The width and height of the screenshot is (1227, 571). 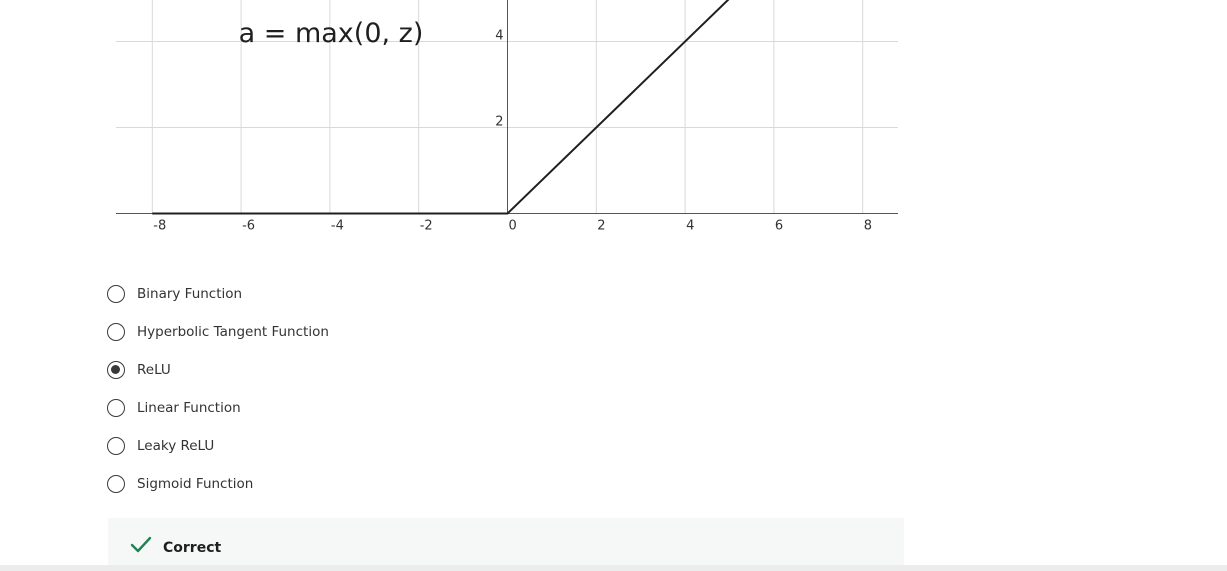 I want to click on option-label: Binary Function, so click(x=190, y=294).